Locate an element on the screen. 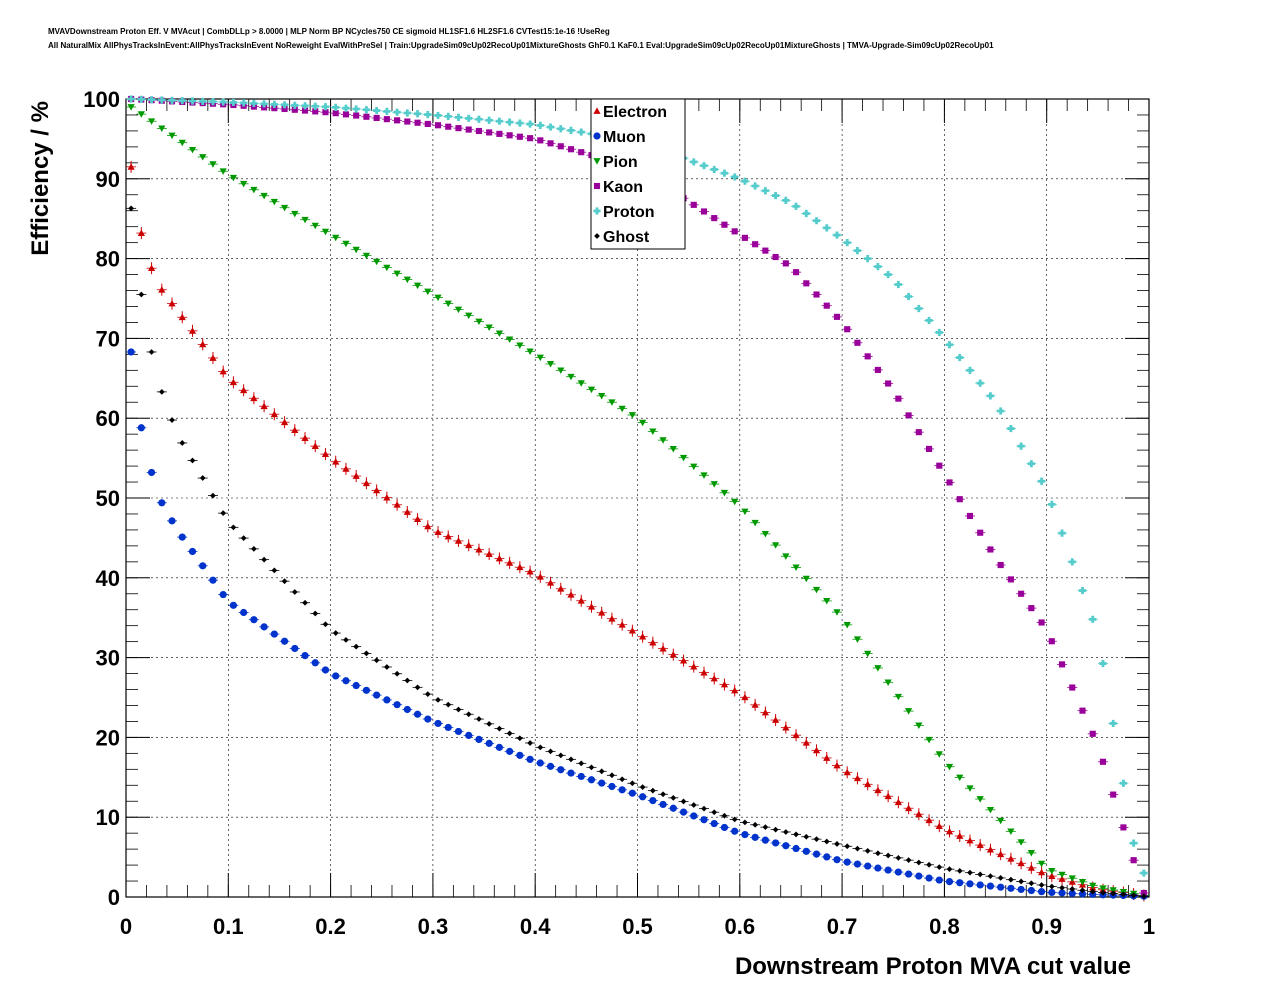 The image size is (1276, 996). x-tick-label: 0.9 is located at coordinates (1046, 926).